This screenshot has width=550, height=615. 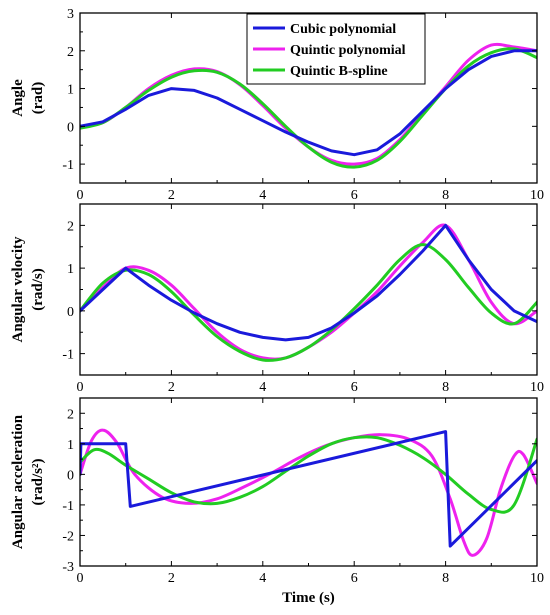 What do you see at coordinates (348, 50) in the screenshot?
I see `legend-label-quintic: Quintic polynomial` at bounding box center [348, 50].